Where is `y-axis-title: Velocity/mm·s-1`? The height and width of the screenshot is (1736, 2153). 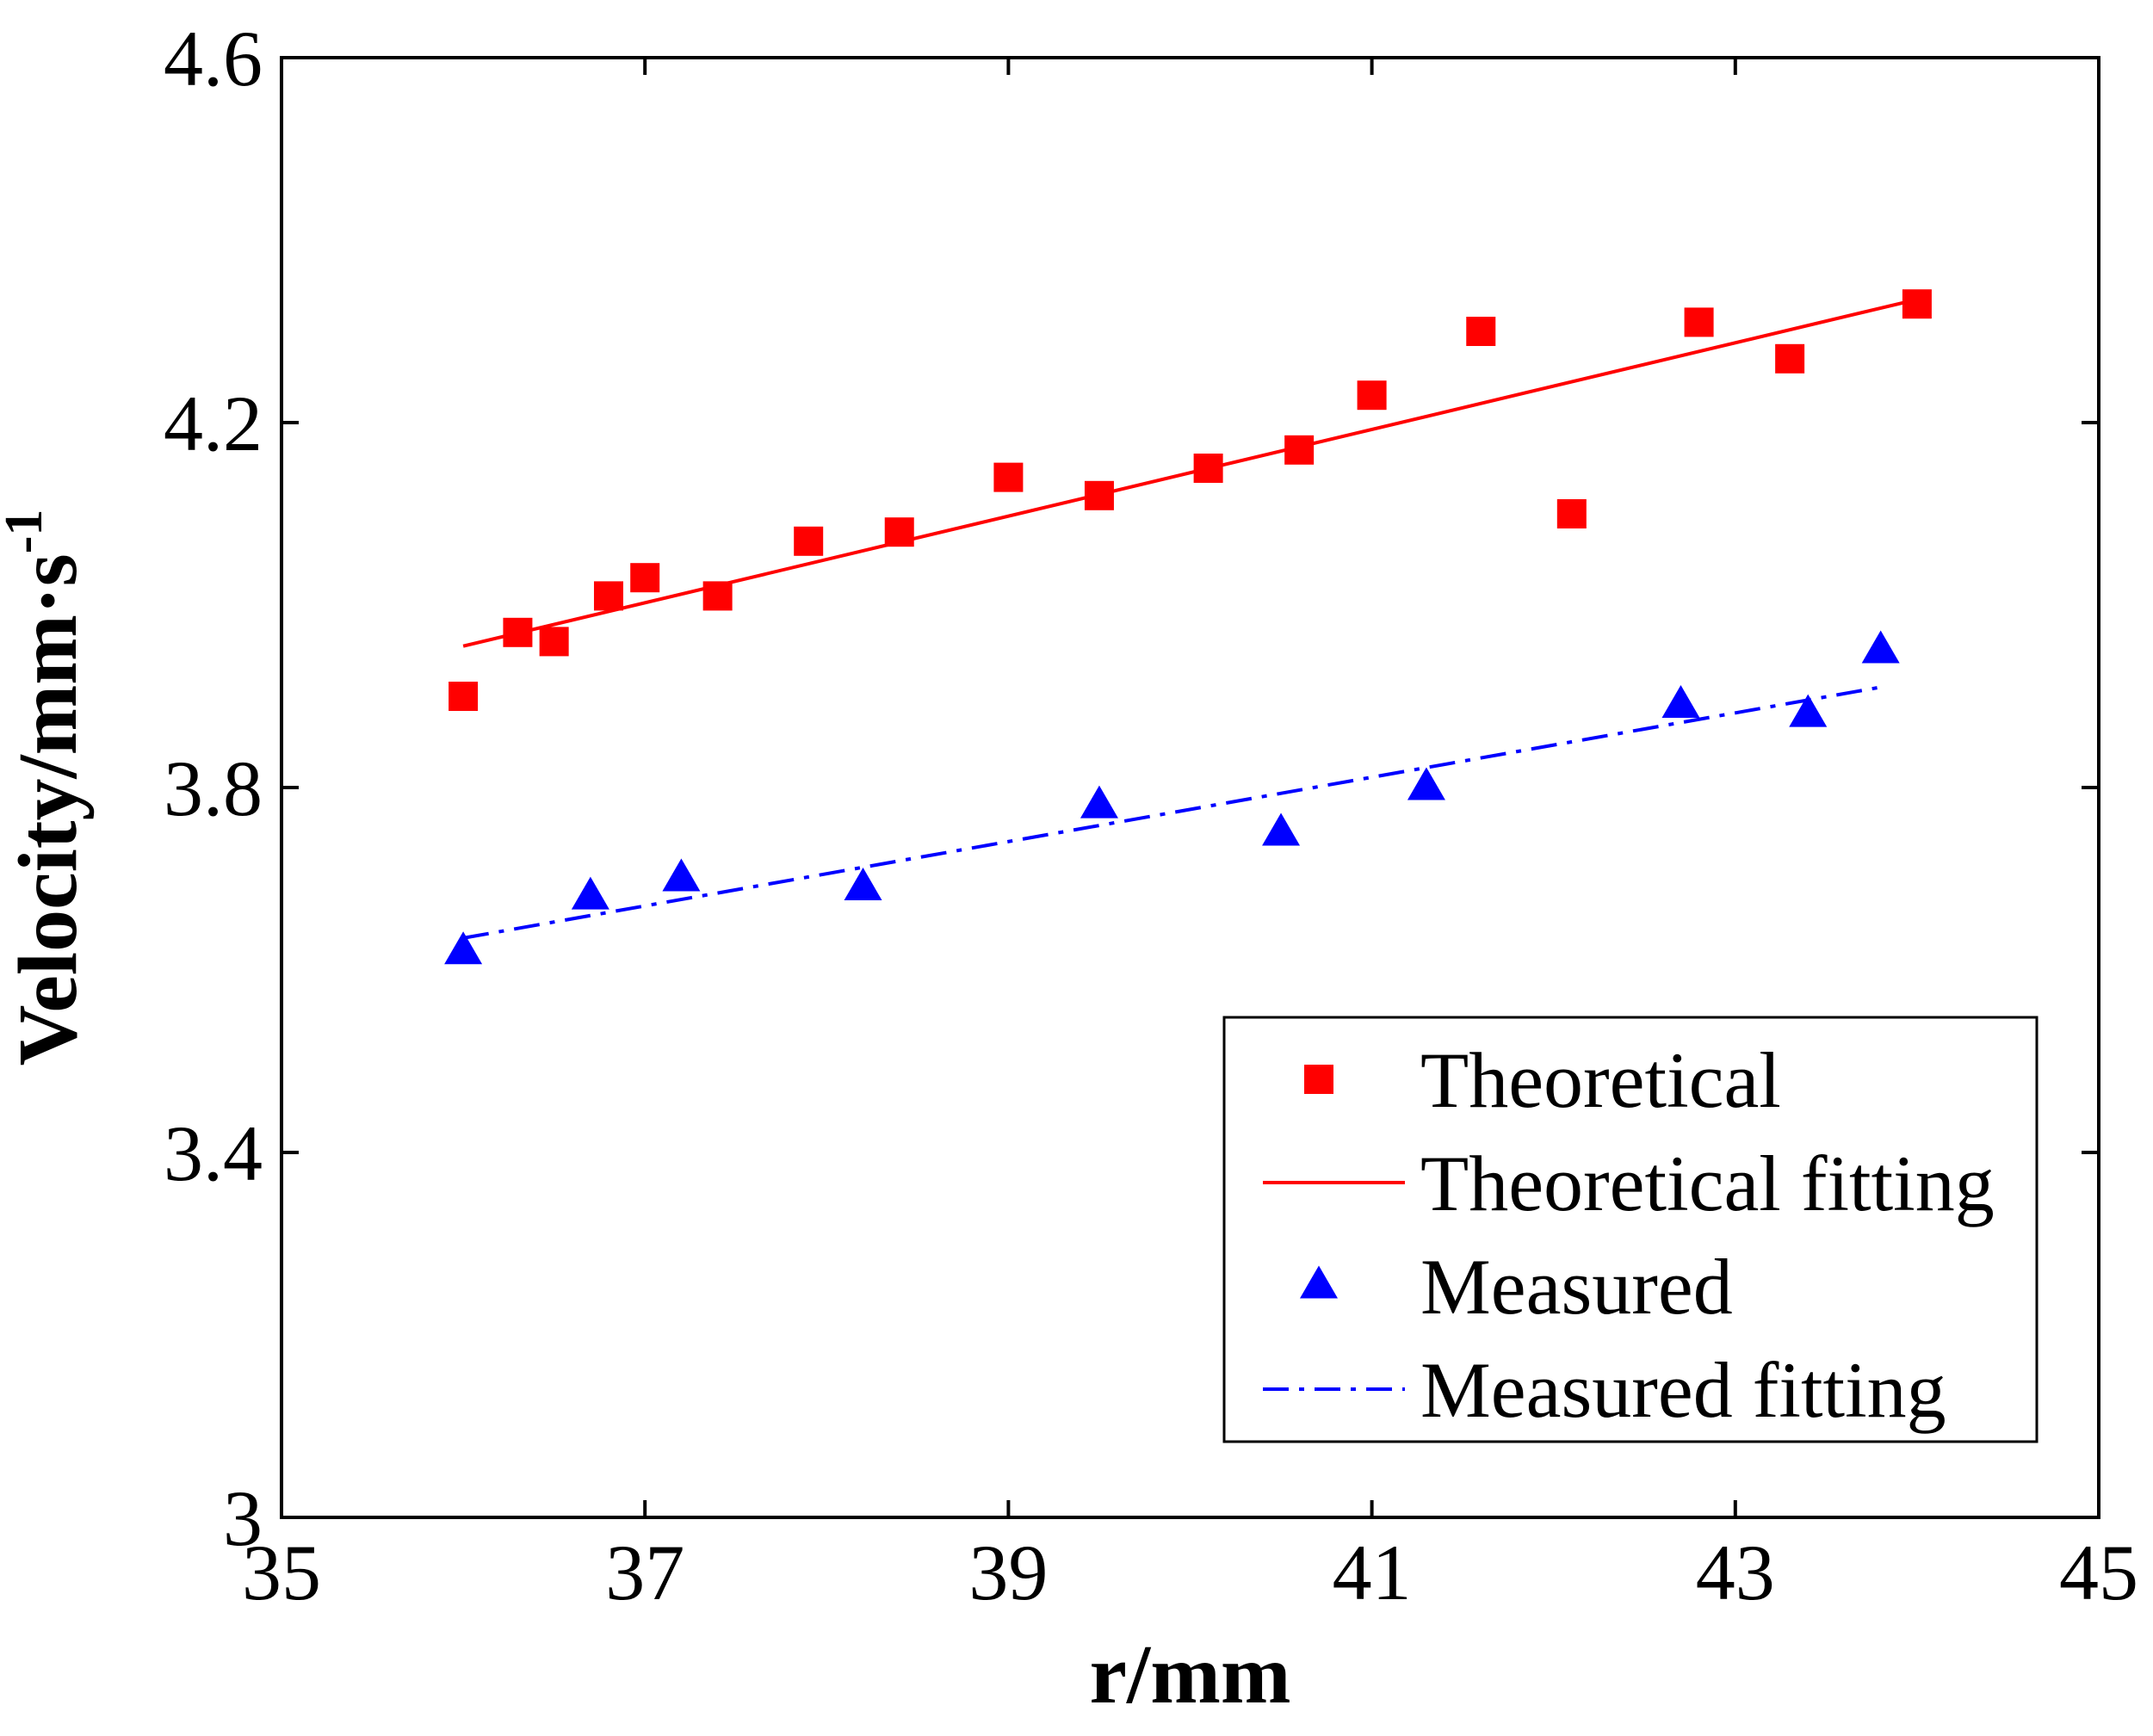 y-axis-title: Velocity/mm·s-1 is located at coordinates (47, 788).